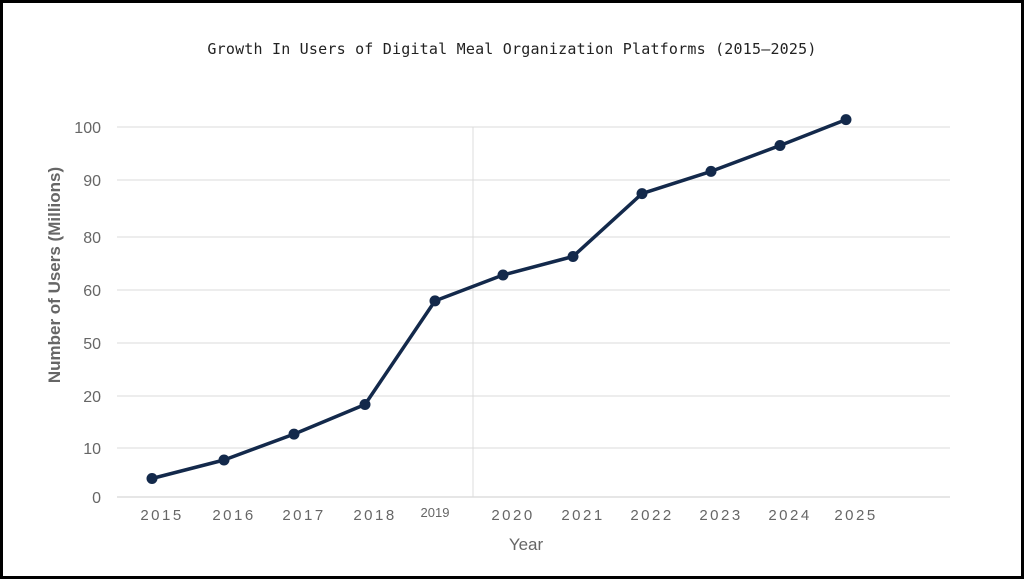 The width and height of the screenshot is (1024, 579). What do you see at coordinates (87, 128) in the screenshot?
I see `y-tick-label: 100` at bounding box center [87, 128].